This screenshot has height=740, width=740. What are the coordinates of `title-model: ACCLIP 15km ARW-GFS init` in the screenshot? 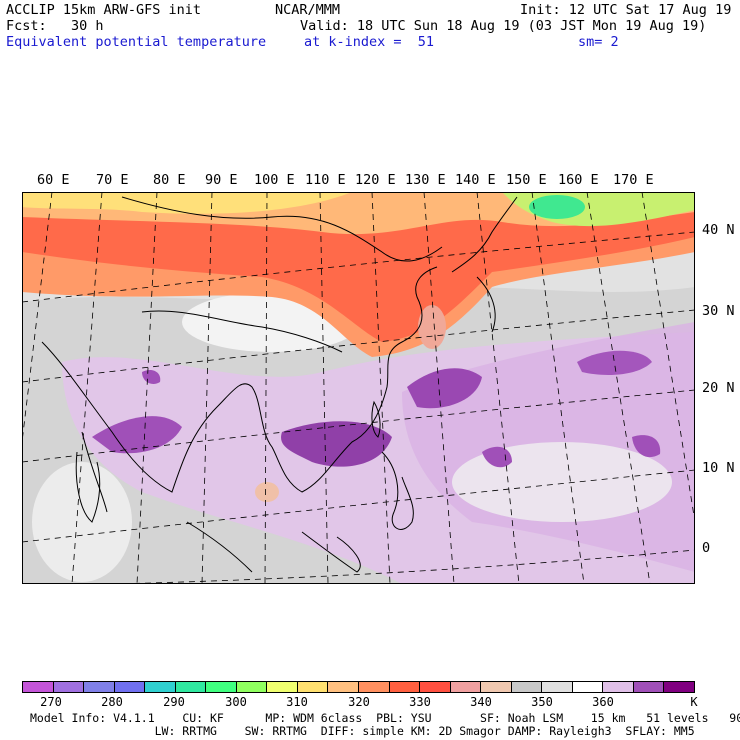 It's located at (104, 10).